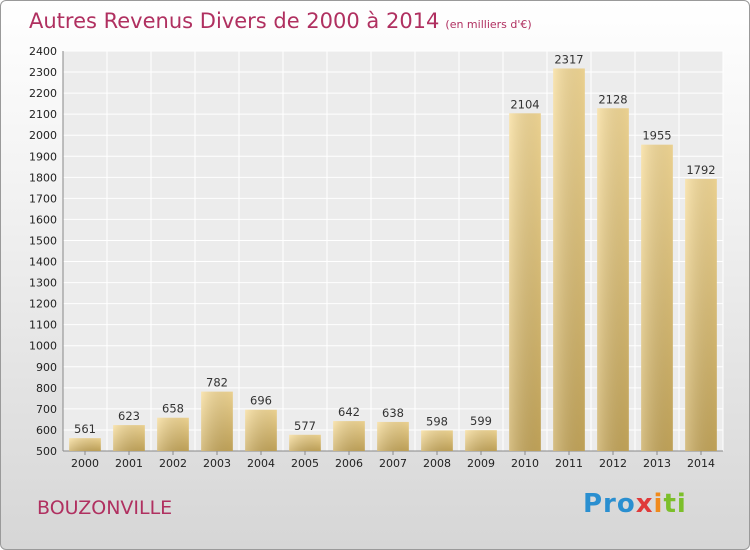  What do you see at coordinates (644, 504) in the screenshot?
I see `logo-part-2: x` at bounding box center [644, 504].